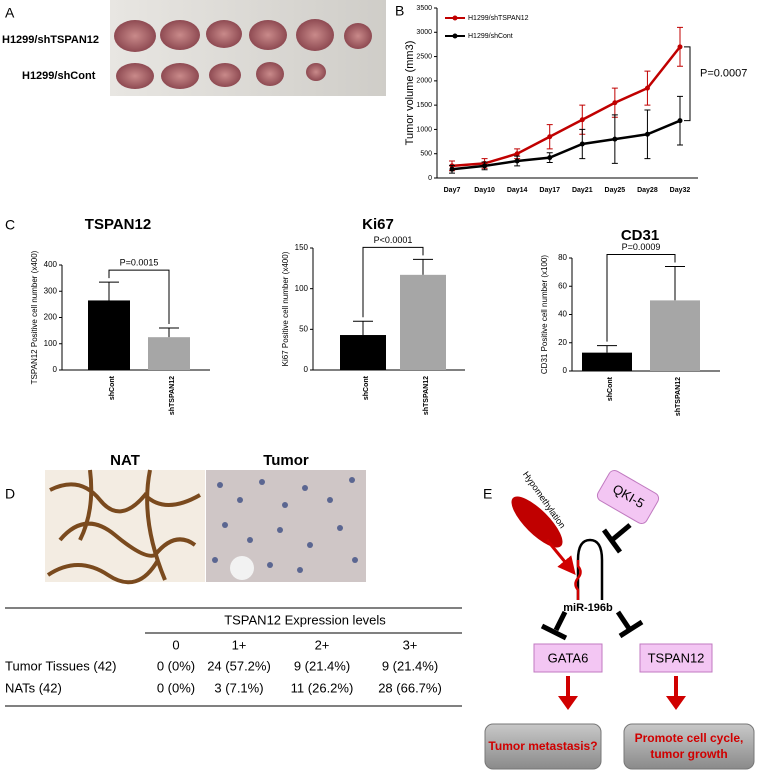 The image size is (757, 778). Describe the element at coordinates (680, 190) in the screenshot. I see `x-tick-label: Day32` at that location.